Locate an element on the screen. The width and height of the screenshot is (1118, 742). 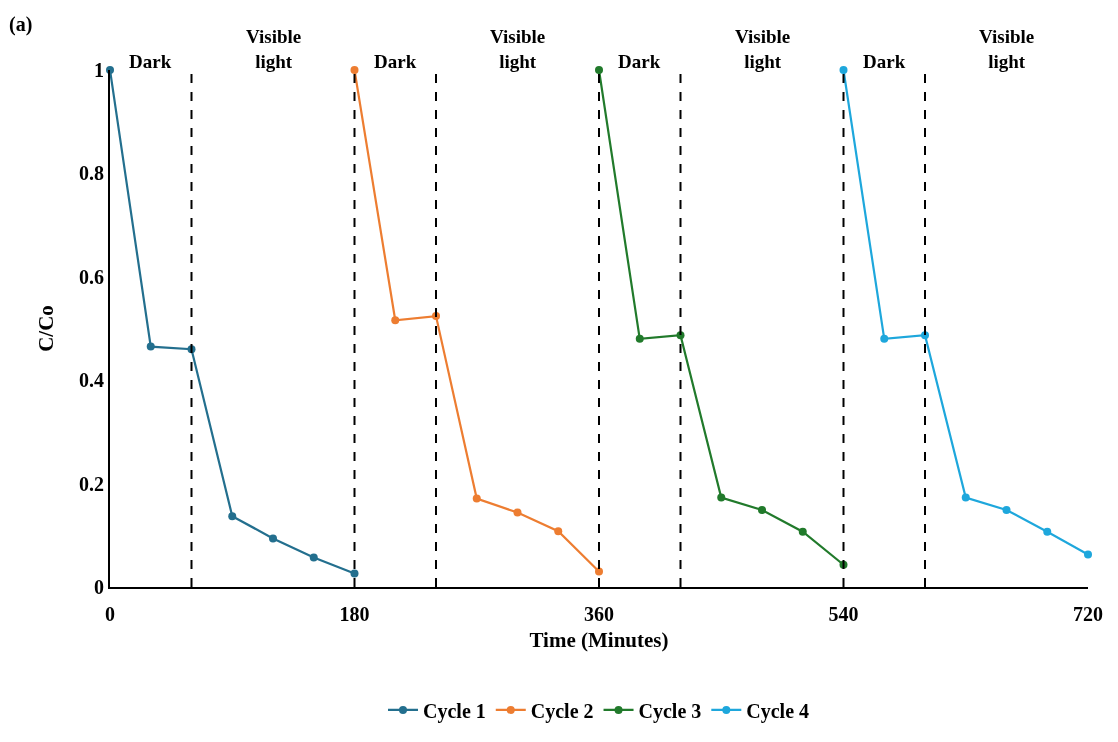
x-tick-label: 180 is located at coordinates (354, 614).